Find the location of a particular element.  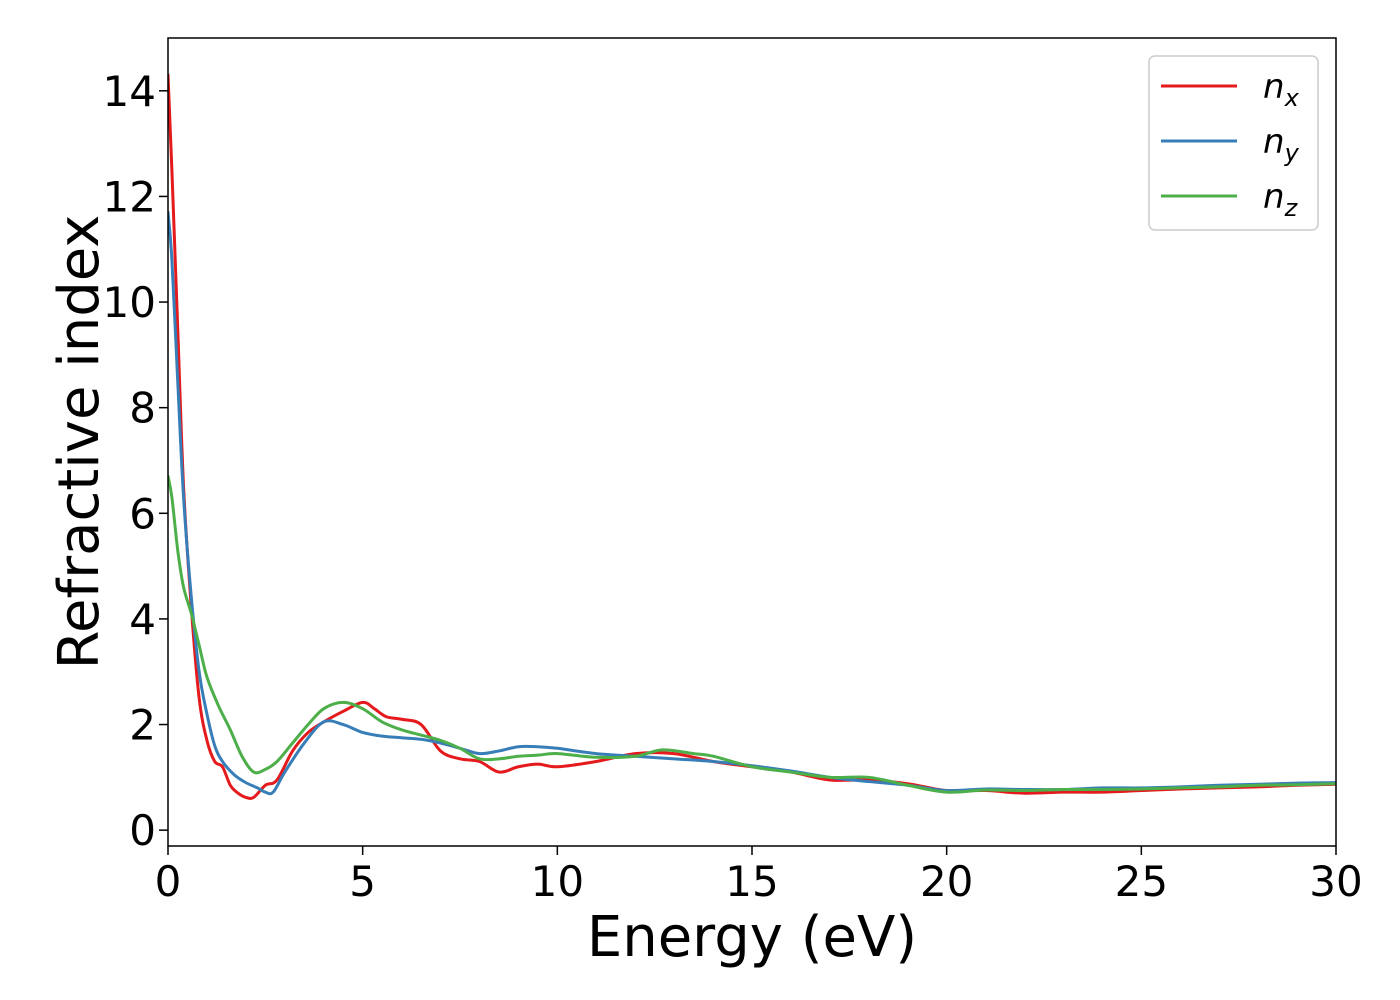

legend: nx ny nz is located at coordinates (1233, 143).